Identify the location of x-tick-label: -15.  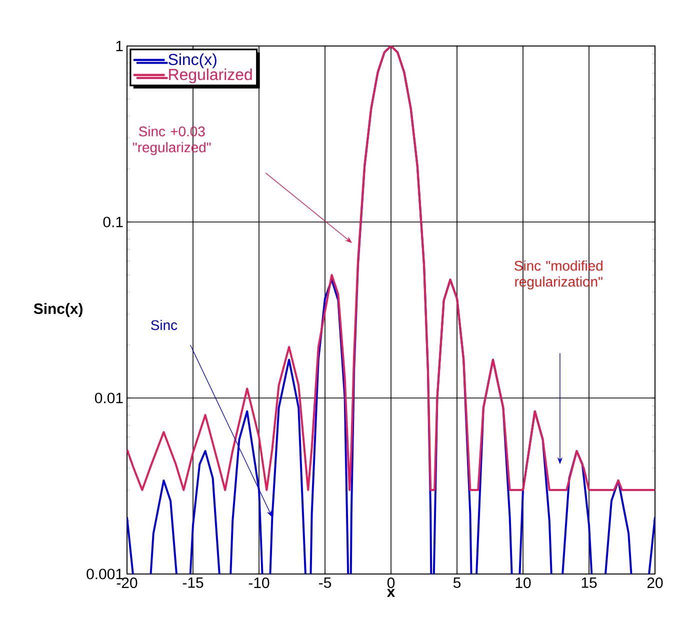
(193, 583).